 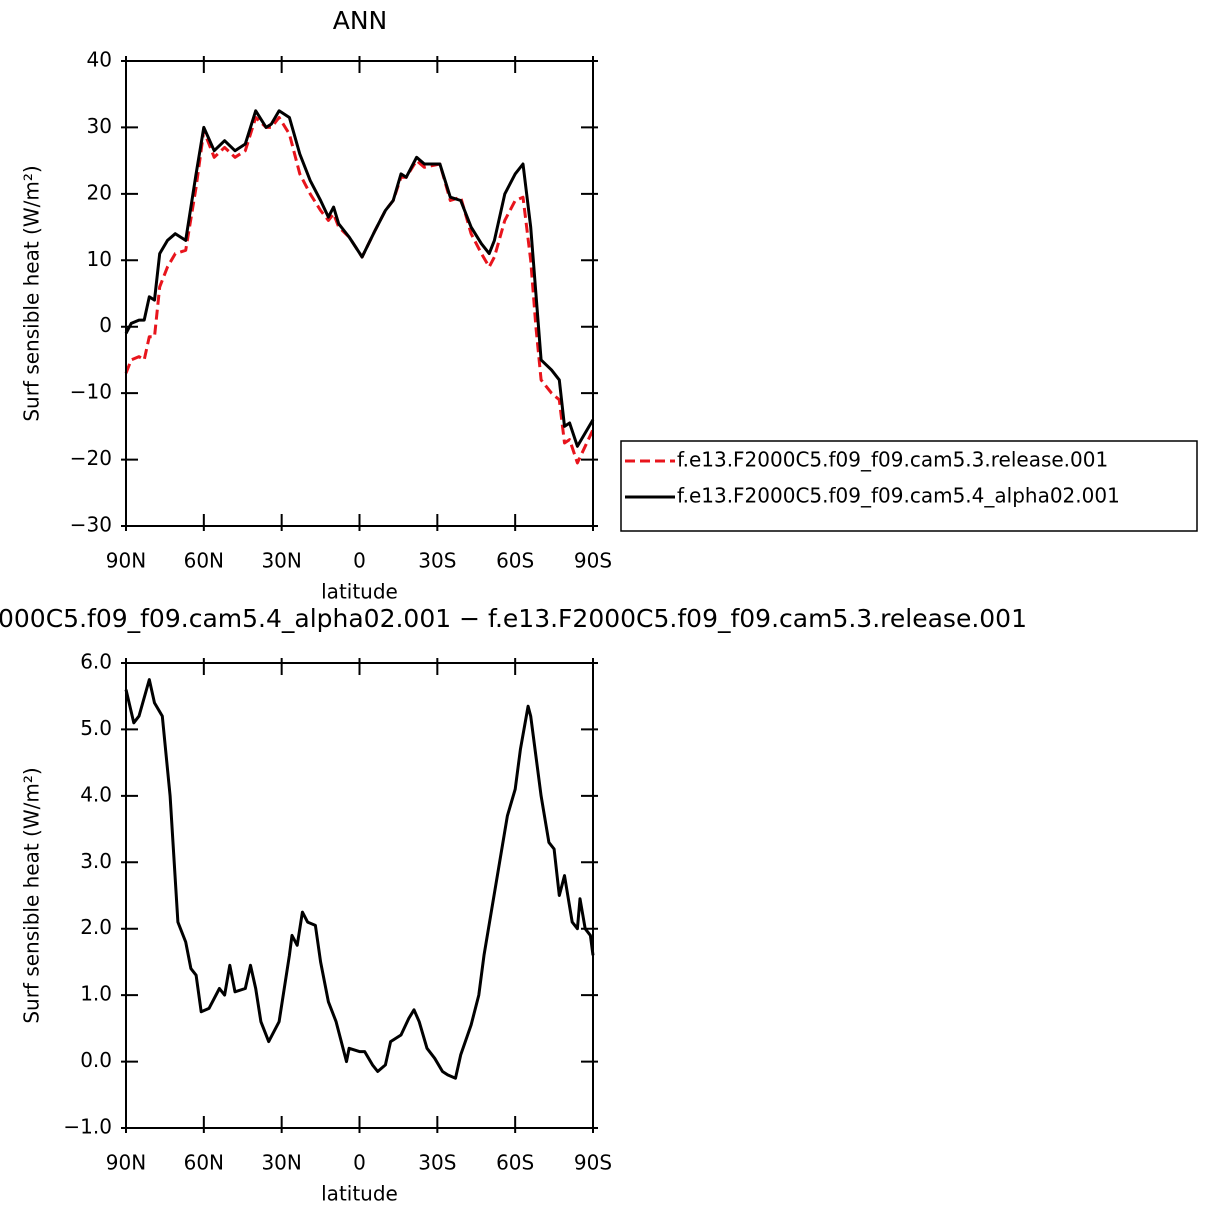 I want to click on y-tick-label: 20, so click(x=99, y=192).